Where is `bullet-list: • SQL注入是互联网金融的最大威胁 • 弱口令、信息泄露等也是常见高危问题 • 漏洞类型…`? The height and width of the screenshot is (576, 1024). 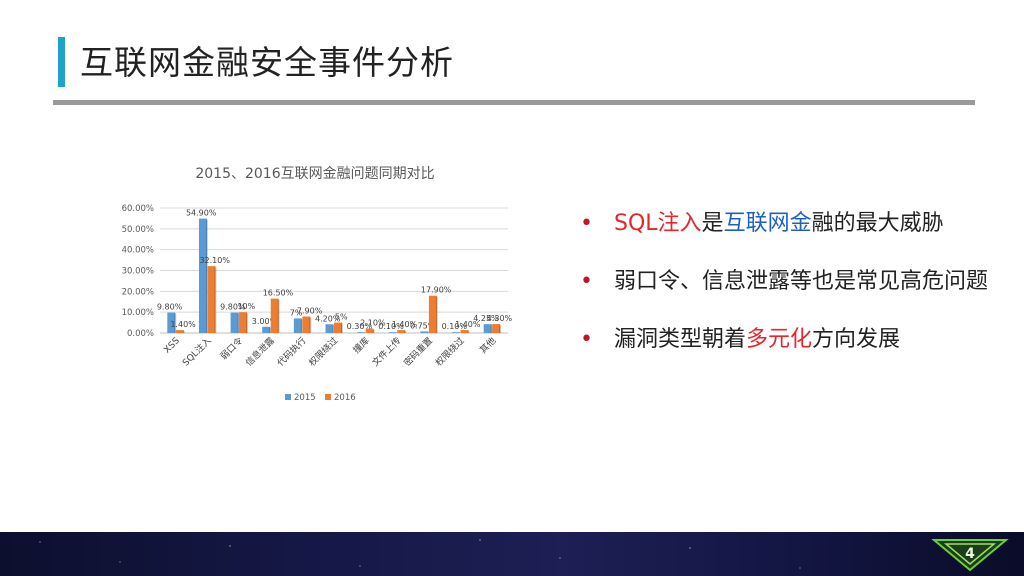 bullet-list: • SQL注入是互联网金融的最大威胁 • 弱口令、信息泄露等也是常见高危问题 • 漏洞类型… is located at coordinates (802, 291).